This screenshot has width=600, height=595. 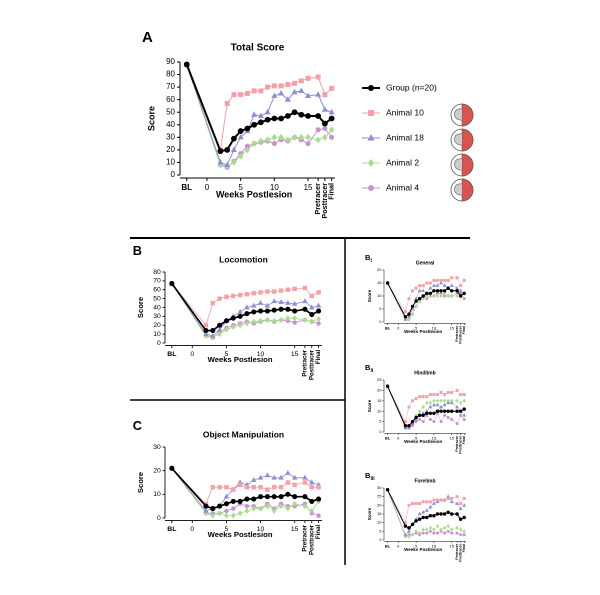 I want to click on y-tick-label: 40, so click(x=157, y=307).